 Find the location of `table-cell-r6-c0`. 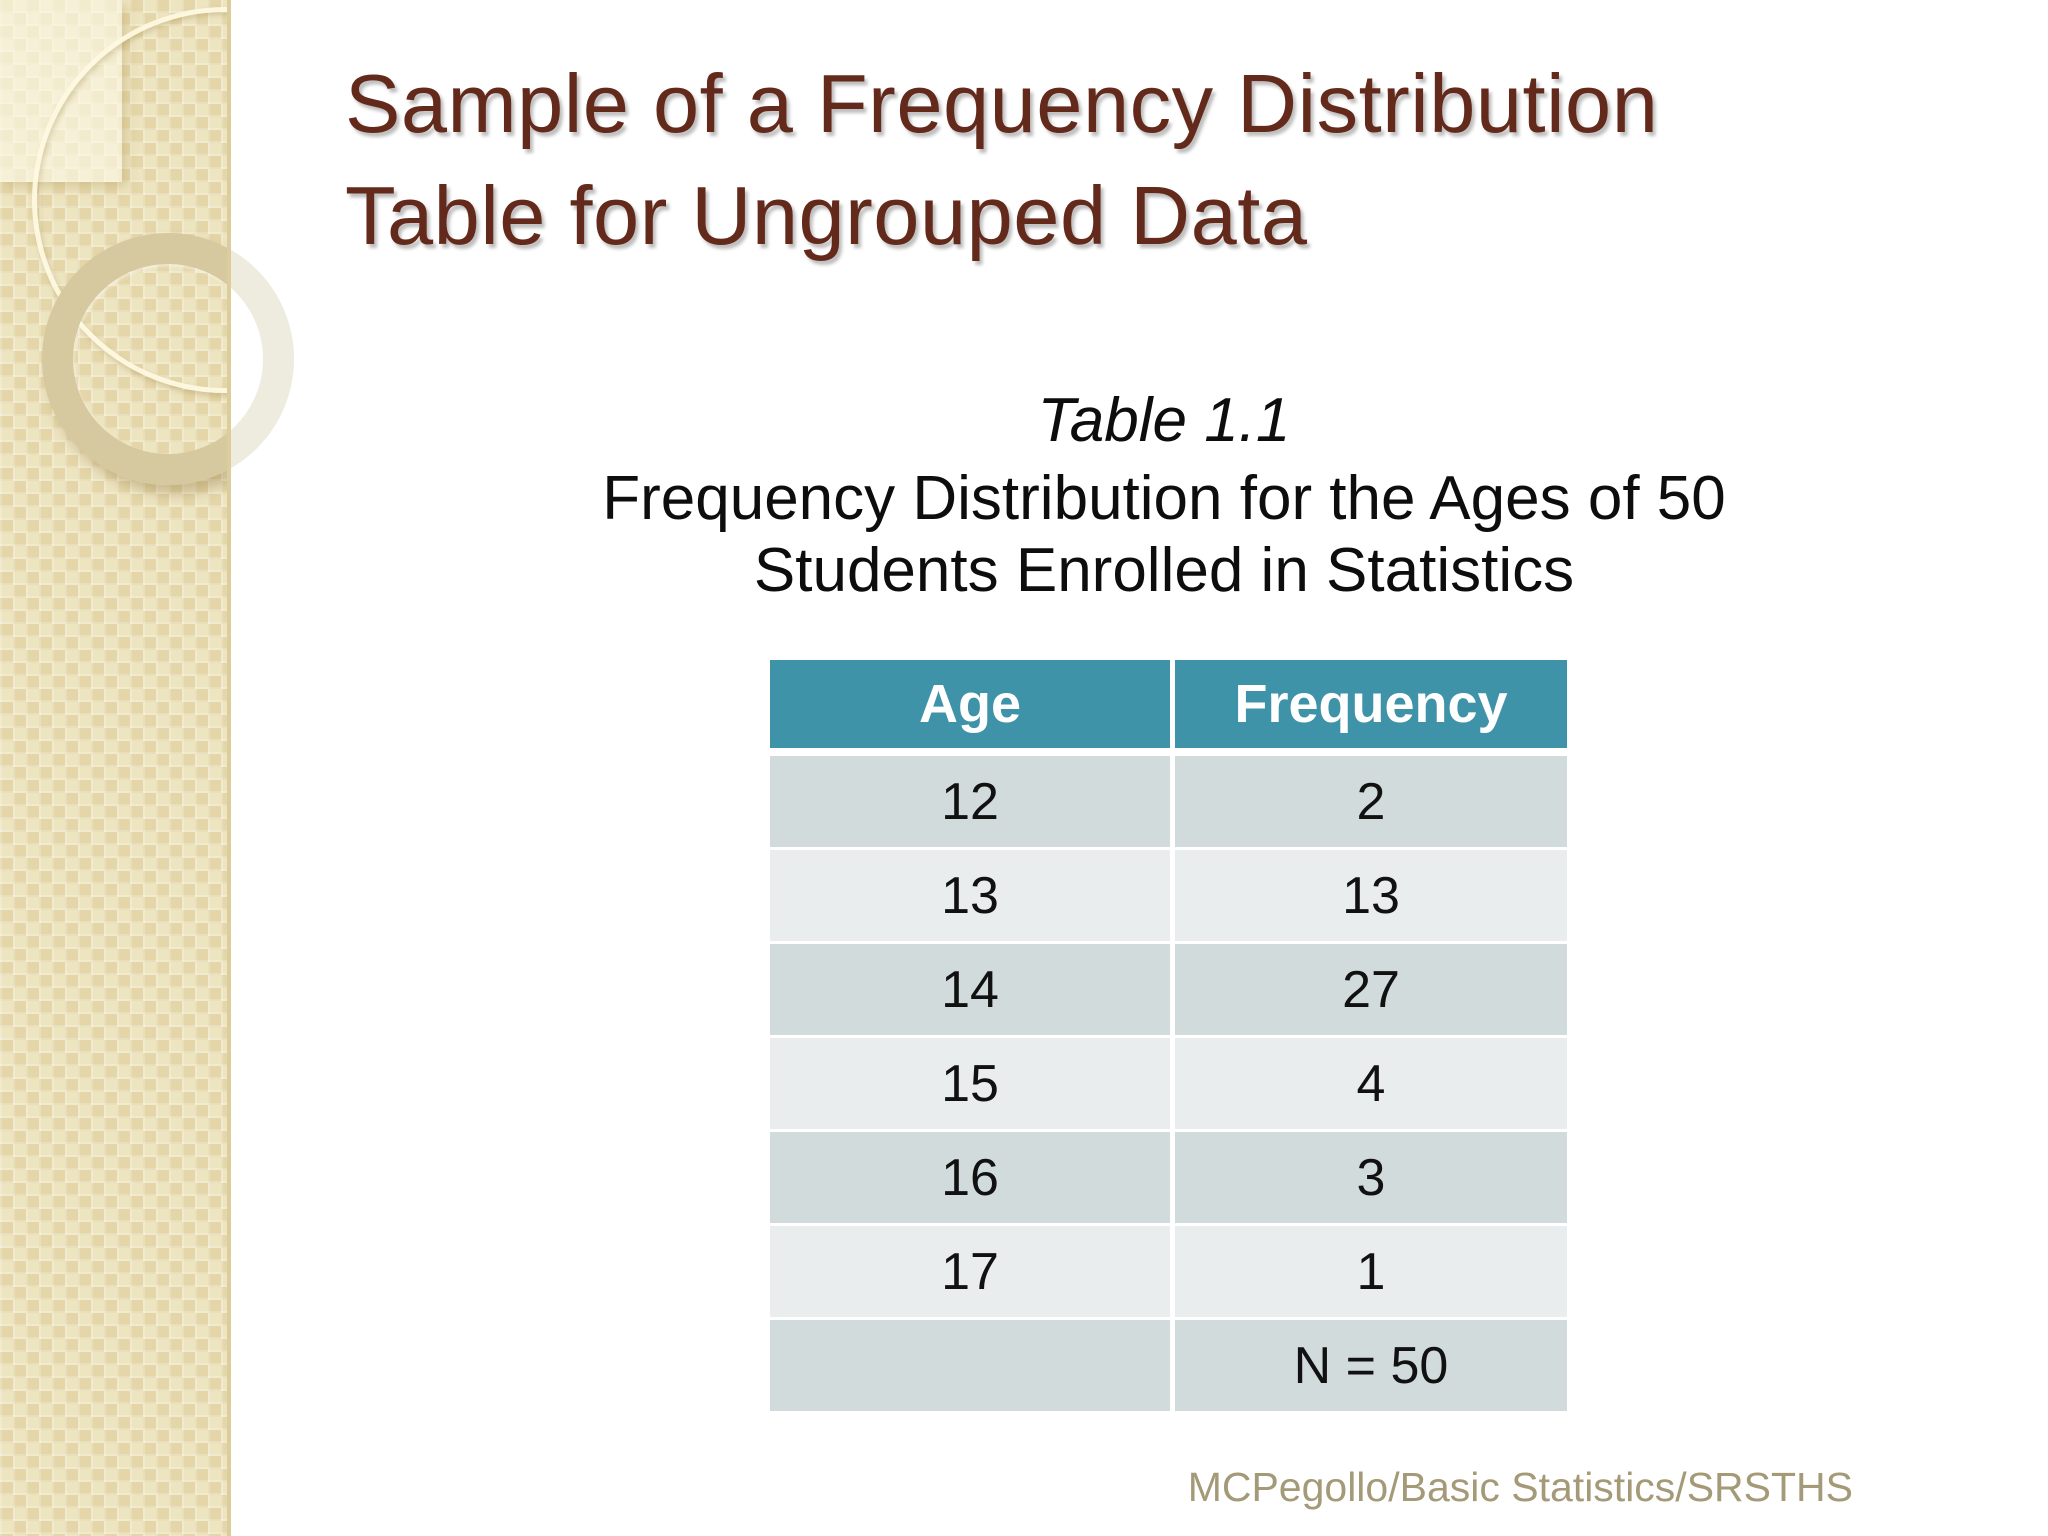

table-cell-r6-c0 is located at coordinates (970, 1365).